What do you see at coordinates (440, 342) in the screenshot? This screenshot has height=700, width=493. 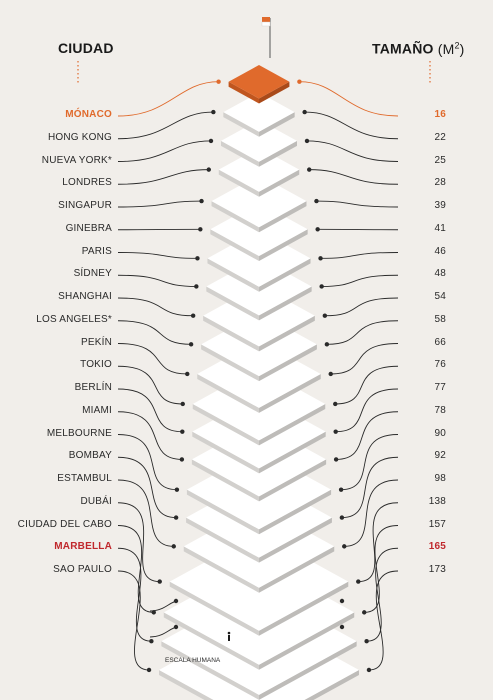 I see `size-value: 66` at bounding box center [440, 342].